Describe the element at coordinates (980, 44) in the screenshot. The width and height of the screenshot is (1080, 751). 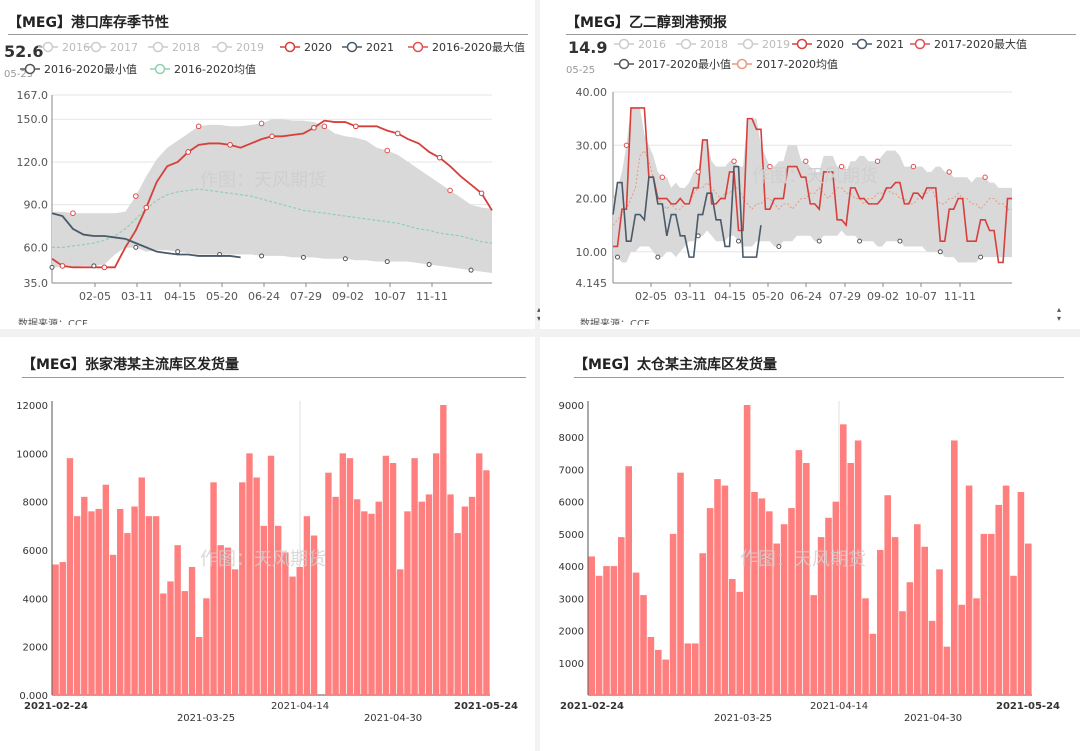
I see `legend-label: 2017-2020最大值` at that location.